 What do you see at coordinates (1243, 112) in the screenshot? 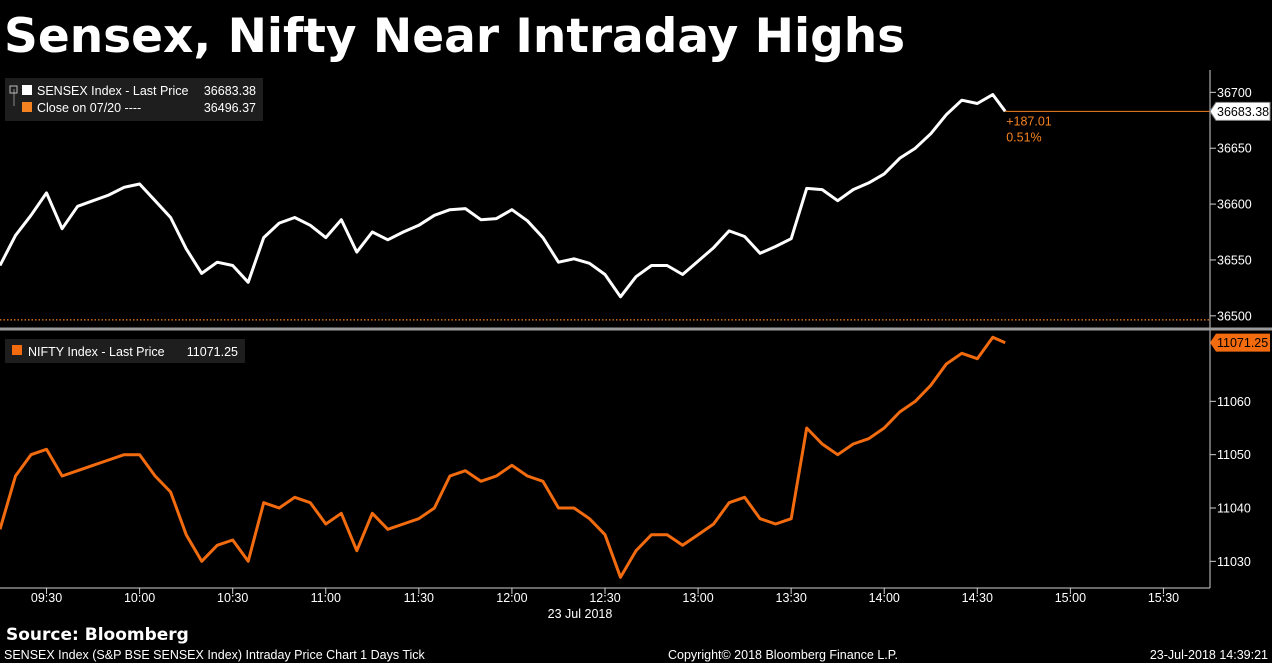
I see `sensex-tag-text: 36683.38` at bounding box center [1243, 112].